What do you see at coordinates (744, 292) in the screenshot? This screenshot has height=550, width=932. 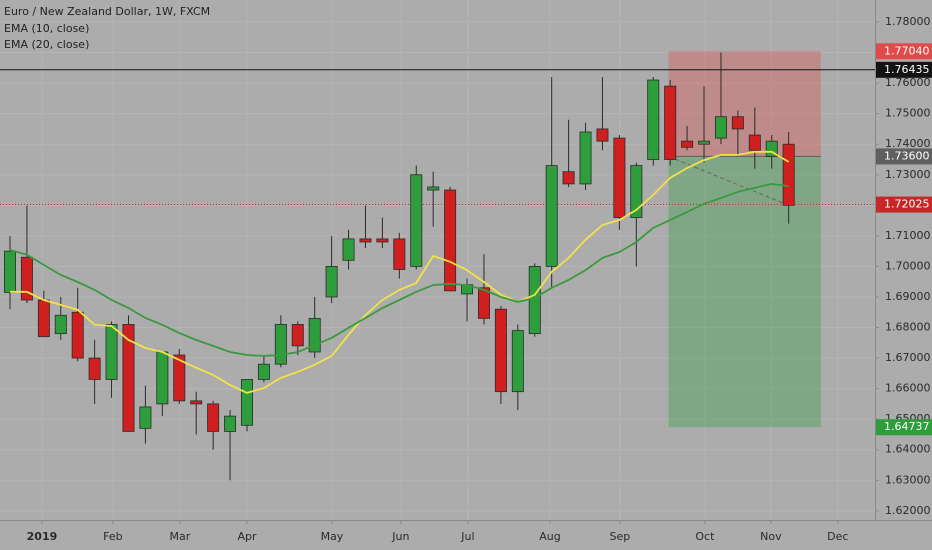 I see `target-zone` at bounding box center [744, 292].